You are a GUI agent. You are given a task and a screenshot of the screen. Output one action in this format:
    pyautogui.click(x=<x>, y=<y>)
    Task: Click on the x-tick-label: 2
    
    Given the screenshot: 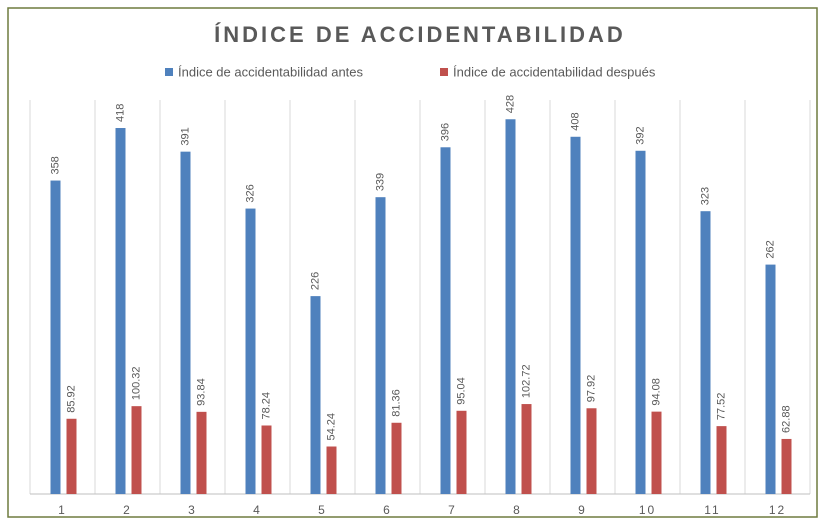 What is the action you would take?
    pyautogui.click(x=127, y=510)
    